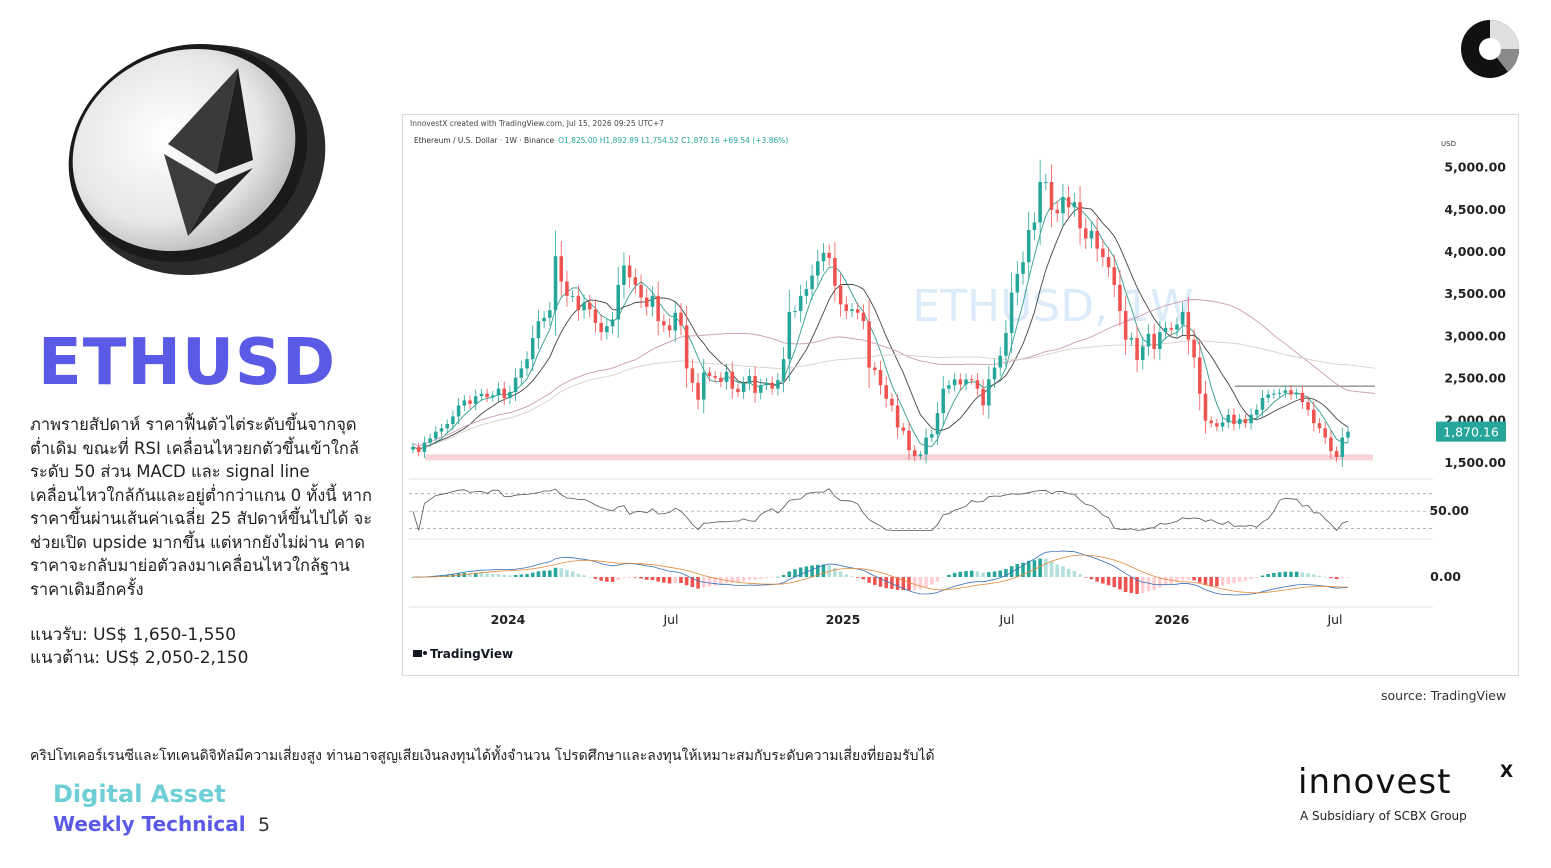 Image resolution: width=1551 pixels, height=868 pixels. What do you see at coordinates (1172, 619) in the screenshot?
I see `x-axis-label: 2026` at bounding box center [1172, 619].